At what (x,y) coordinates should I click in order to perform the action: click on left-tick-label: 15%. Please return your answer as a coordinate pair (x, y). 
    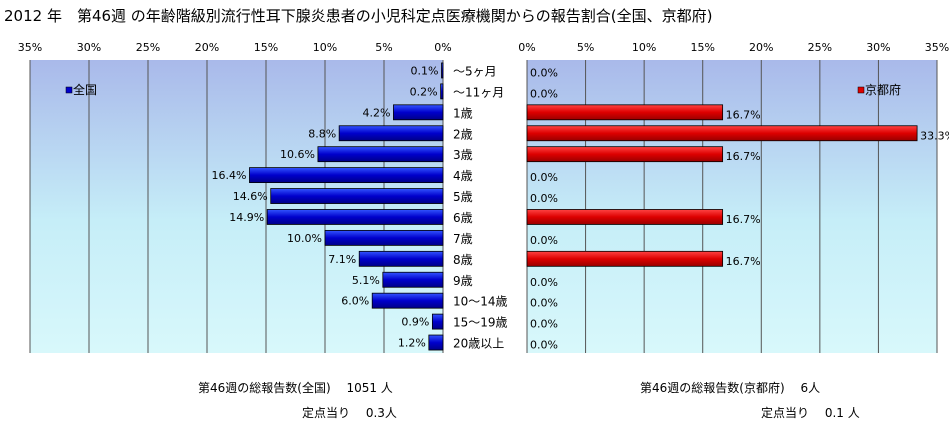
    Looking at the image, I should click on (266, 47).